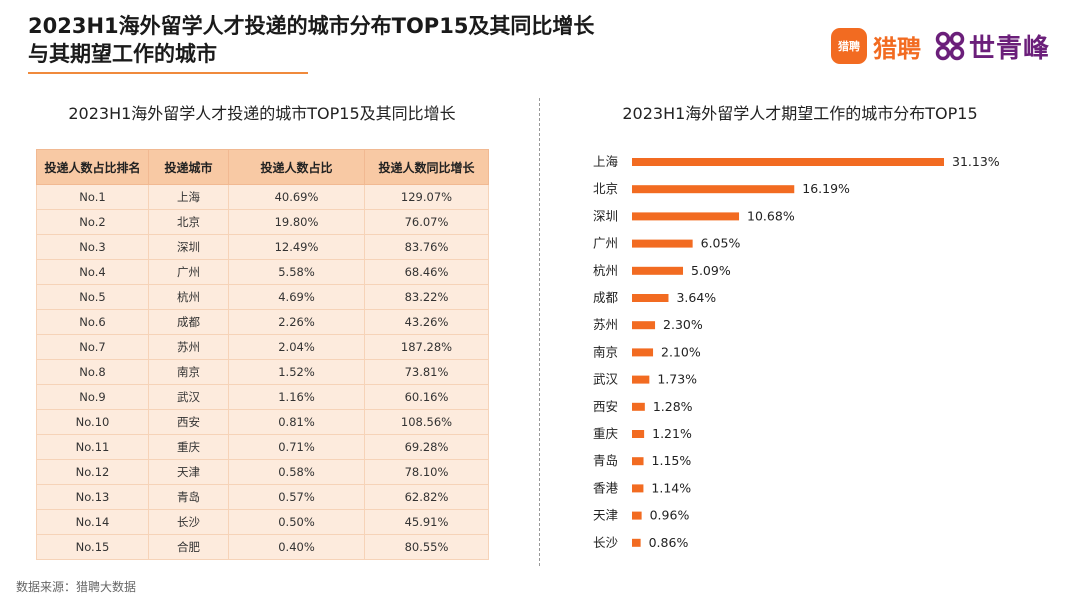 The height and width of the screenshot is (608, 1080). Describe the element at coordinates (296, 497) in the screenshot. I see `table-cell: 0.57%` at that location.